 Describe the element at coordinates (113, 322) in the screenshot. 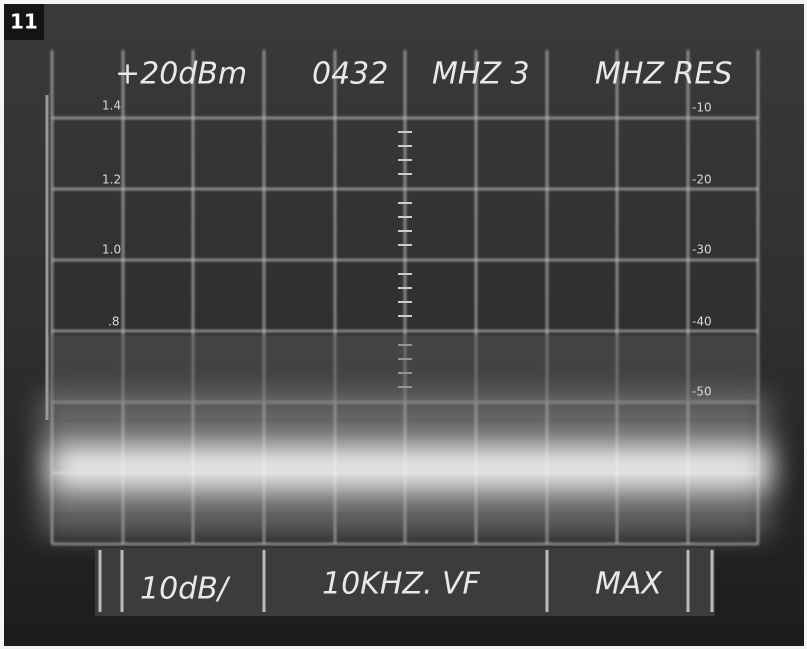

I see `left-scale-label: .8` at that location.